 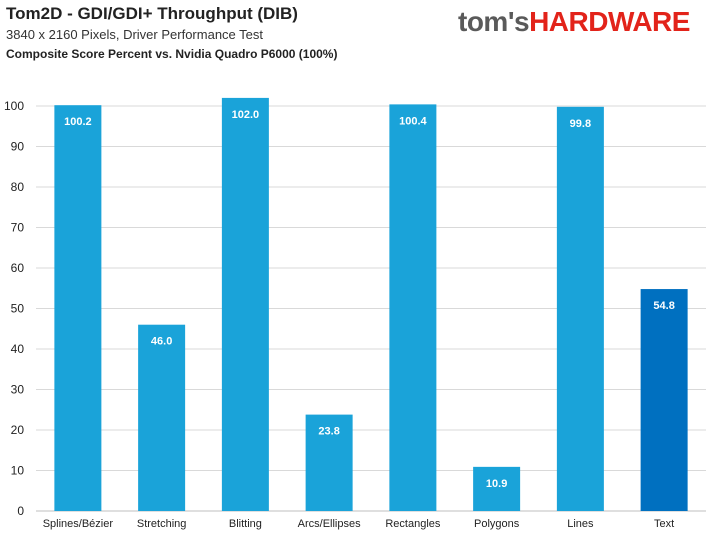 What do you see at coordinates (18, 309) in the screenshot?
I see `y-tick-label: 50` at bounding box center [18, 309].